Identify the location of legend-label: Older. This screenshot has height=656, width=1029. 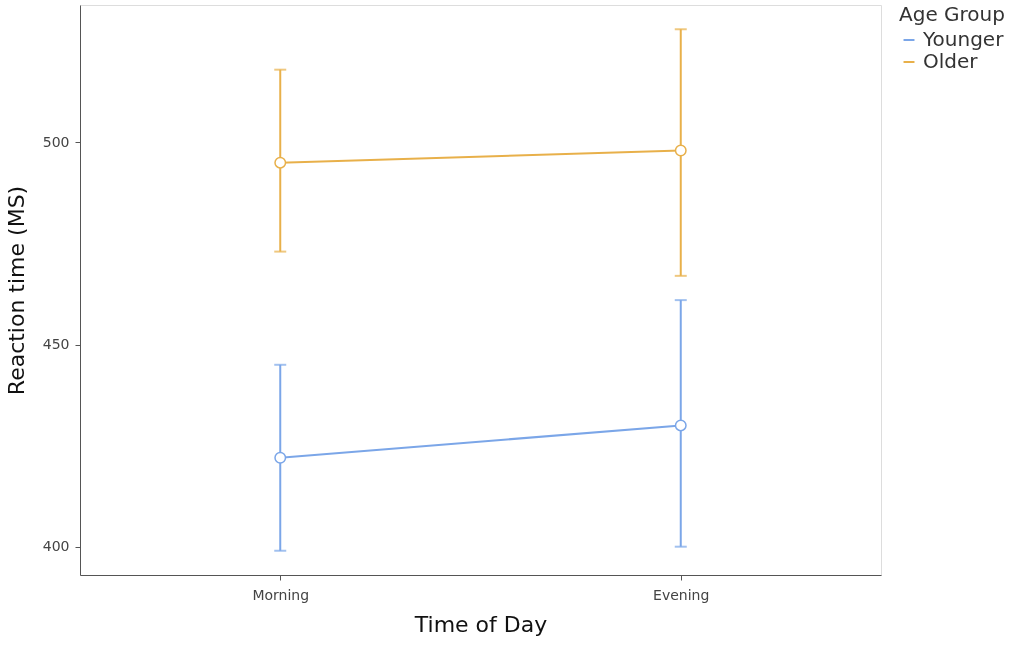
(951, 61).